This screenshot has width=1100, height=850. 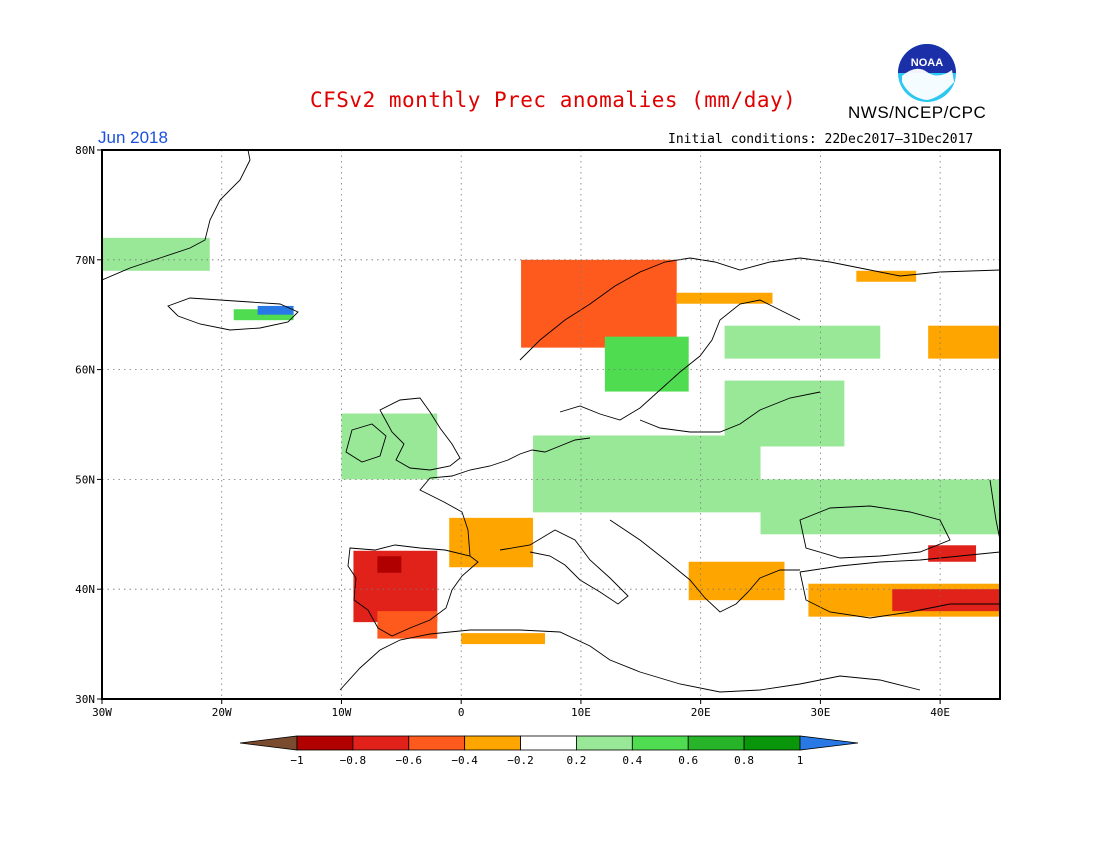 What do you see at coordinates (85, 370) in the screenshot?
I see `lat-label: 60N` at bounding box center [85, 370].